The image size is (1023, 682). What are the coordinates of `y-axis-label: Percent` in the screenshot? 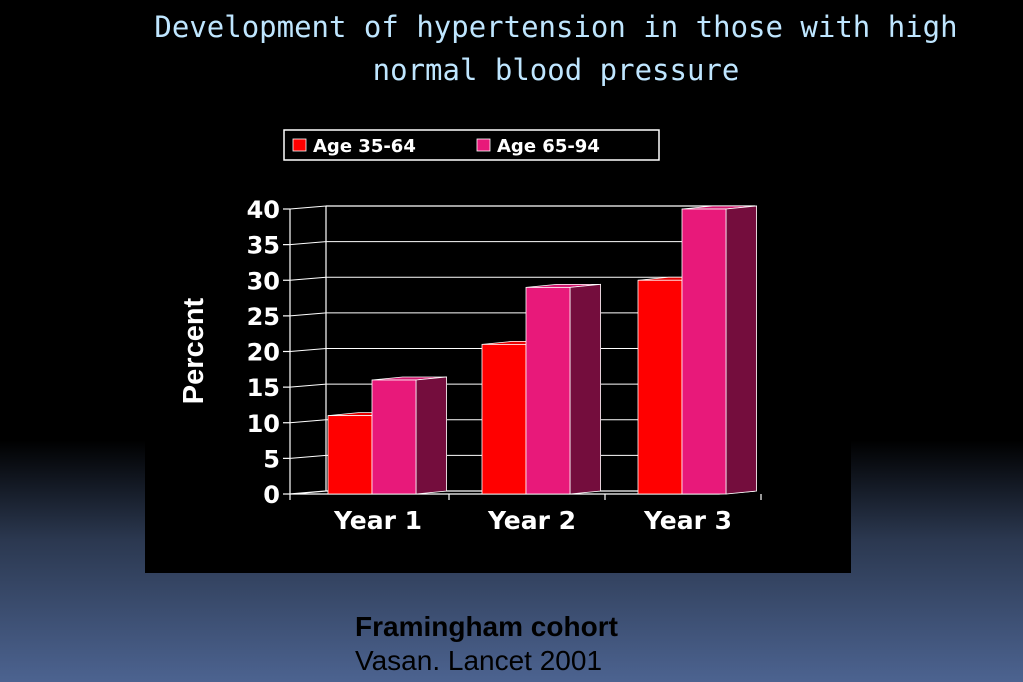 It's located at (194, 350).